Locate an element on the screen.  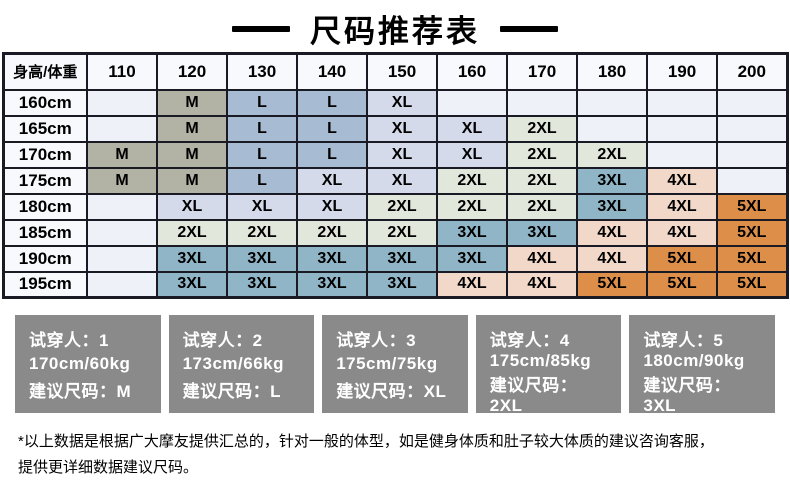
table-row: 175cm M M L XL XL 2XL 2XL 3XL 4XL is located at coordinates (395, 180).